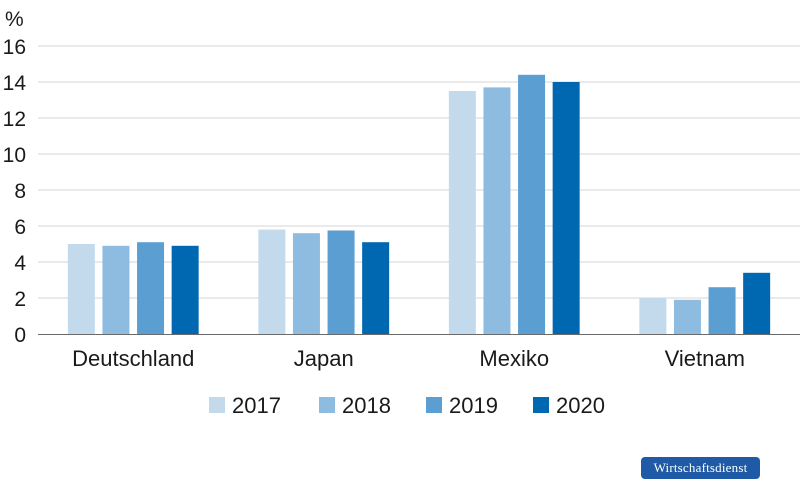  I want to click on bar-vietnam-2019, so click(722, 310).